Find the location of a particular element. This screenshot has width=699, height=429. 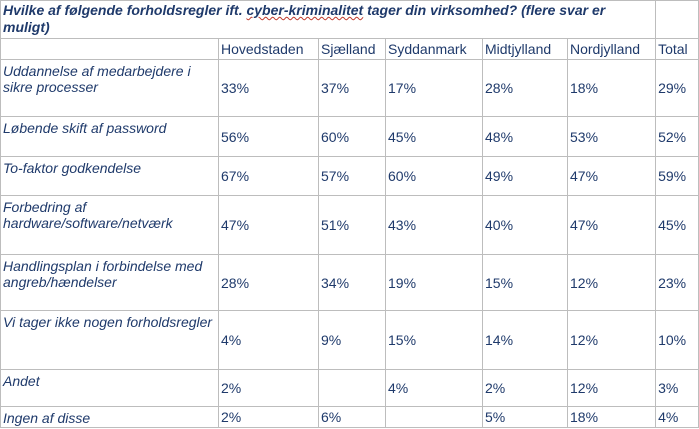

value-cell: 57% is located at coordinates (352, 176).